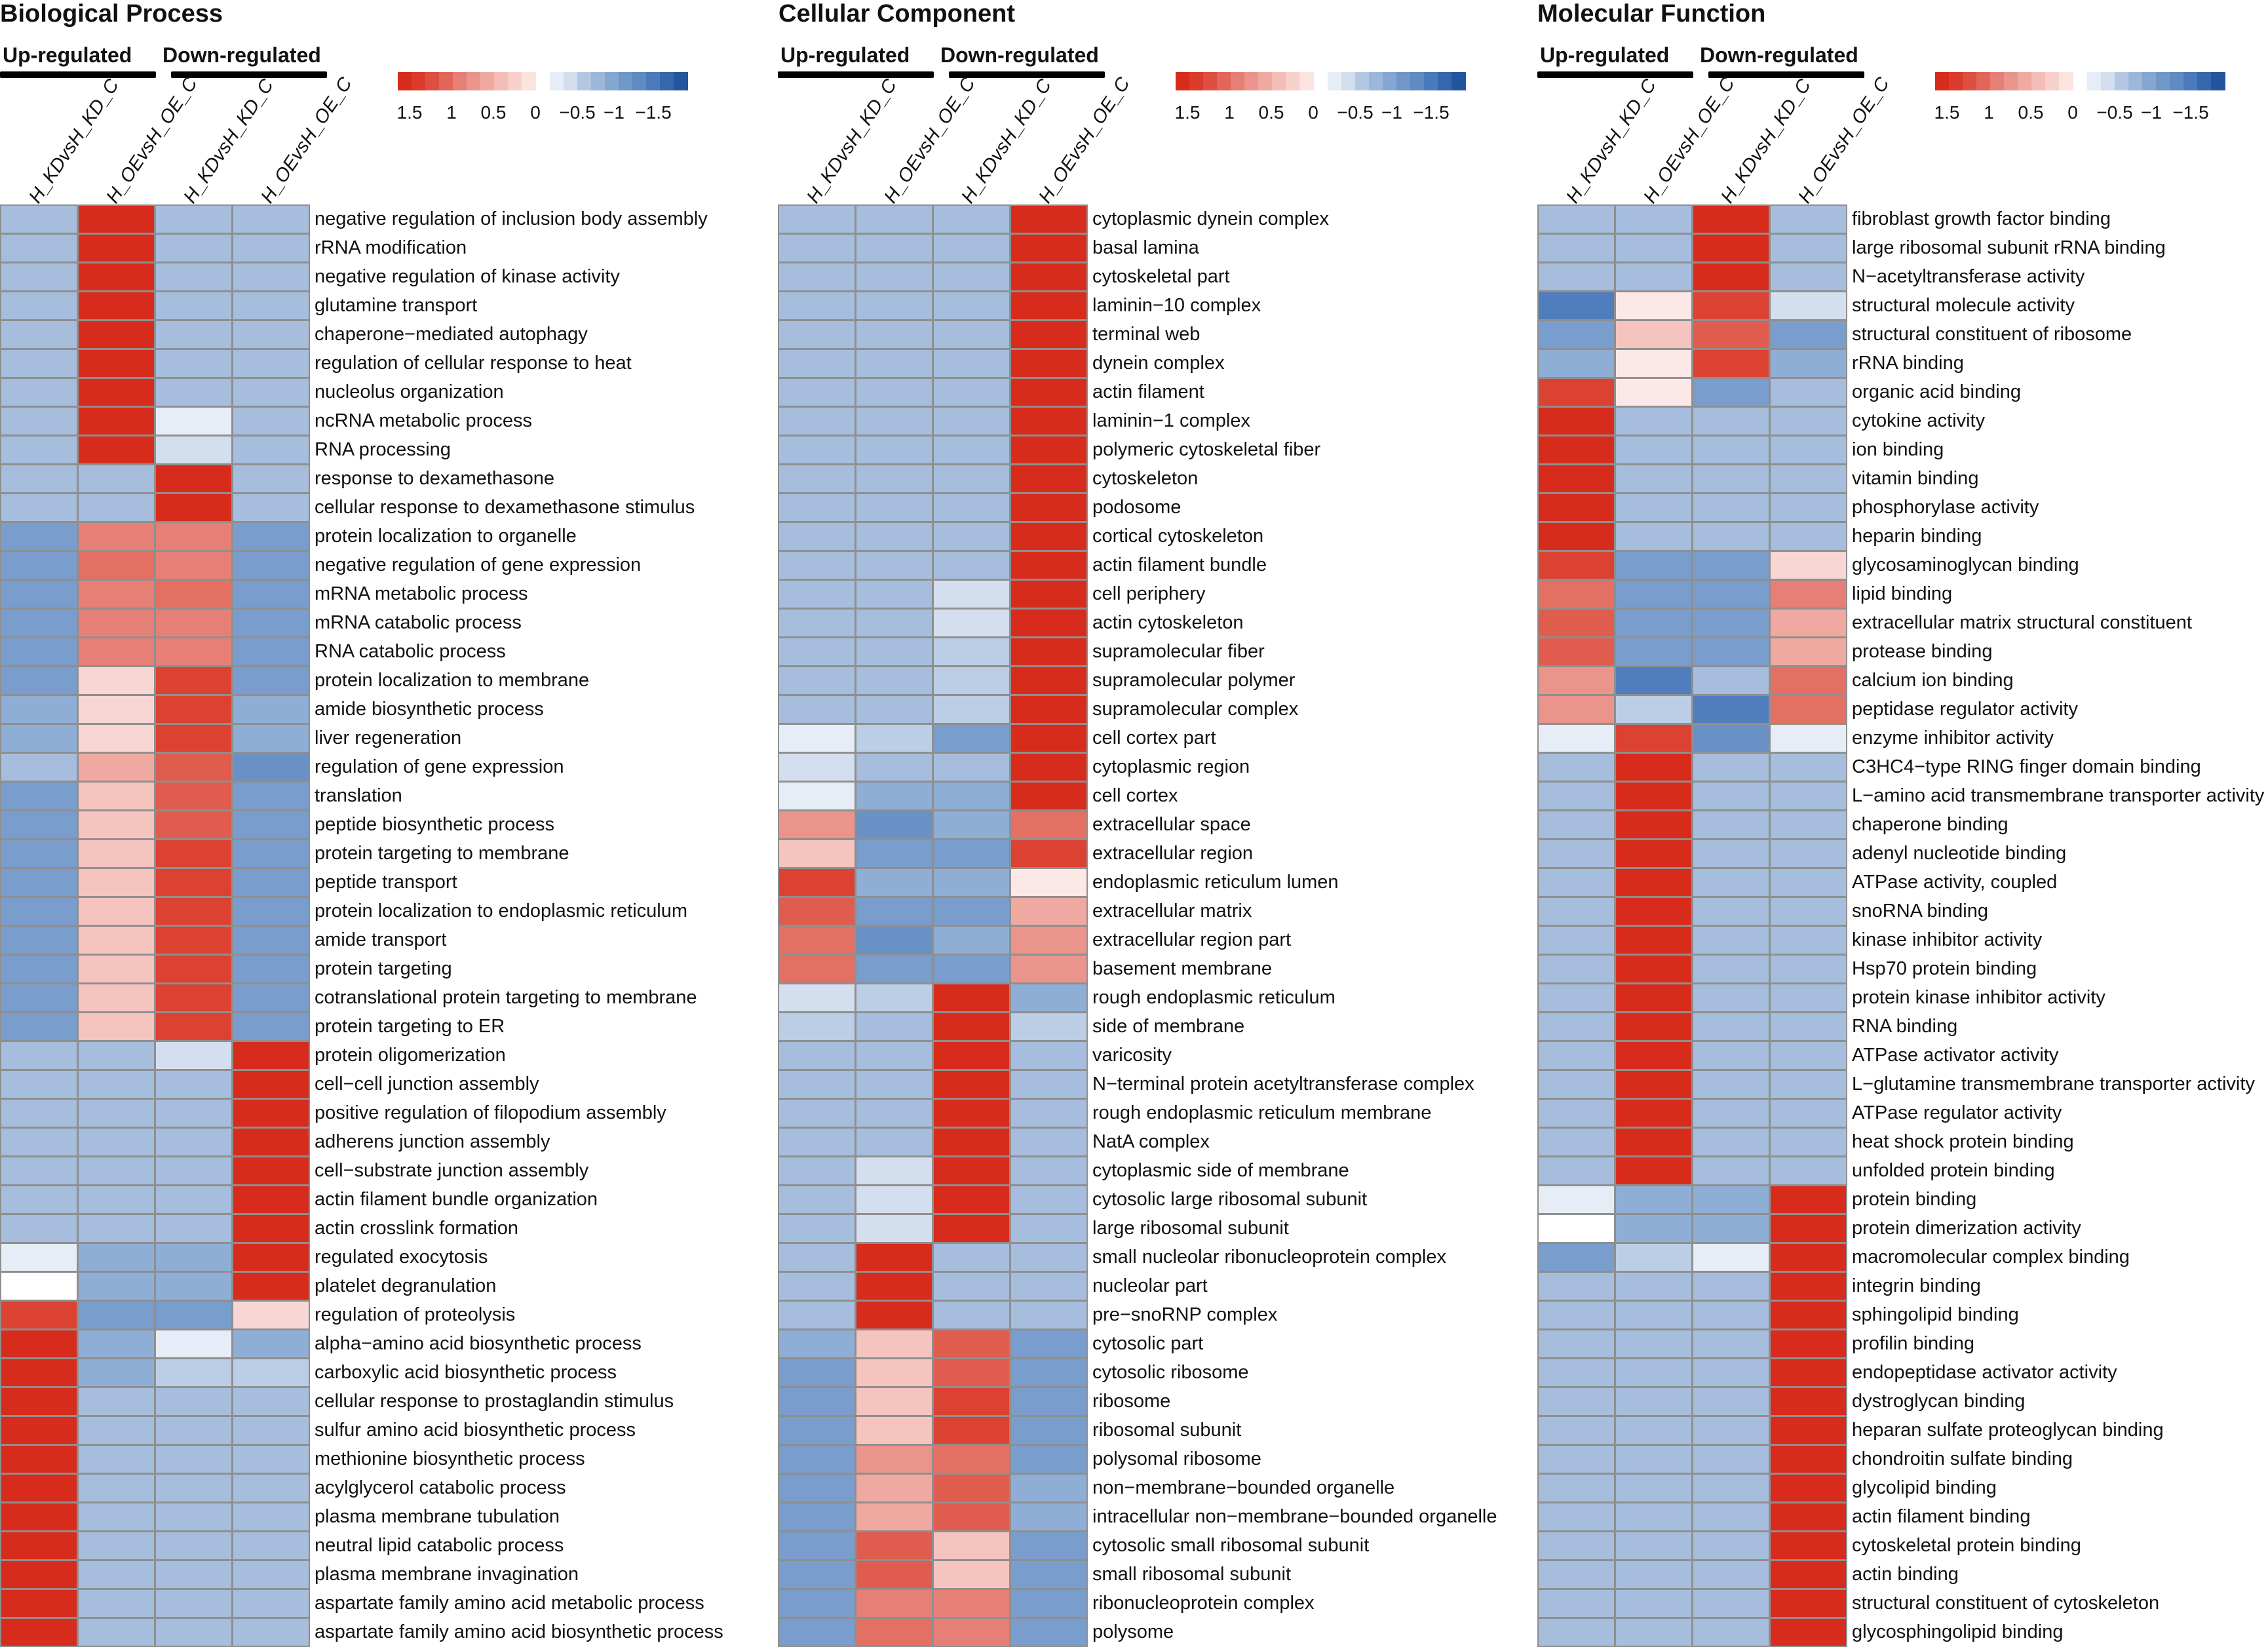  I want to click on row-label: podosome, so click(1137, 507).